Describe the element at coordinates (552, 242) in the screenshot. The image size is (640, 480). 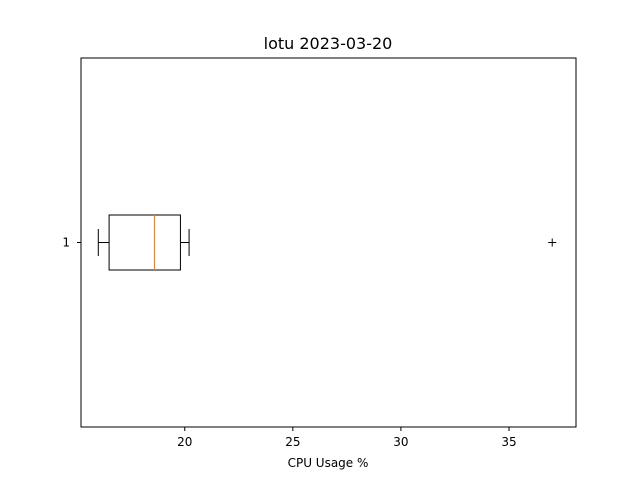
I see `outlier-point` at that location.